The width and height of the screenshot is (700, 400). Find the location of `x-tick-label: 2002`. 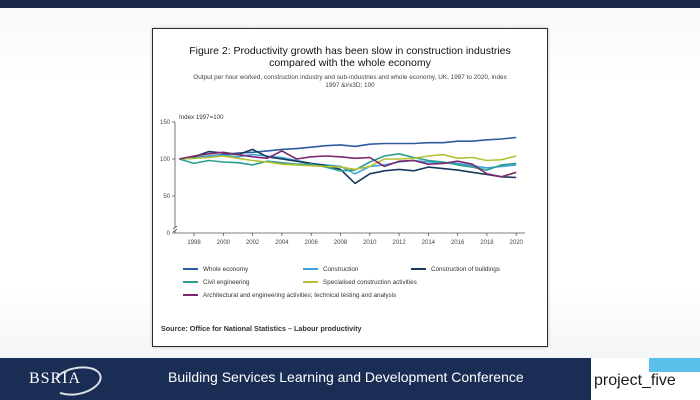

x-tick-label: 2002 is located at coordinates (253, 243).